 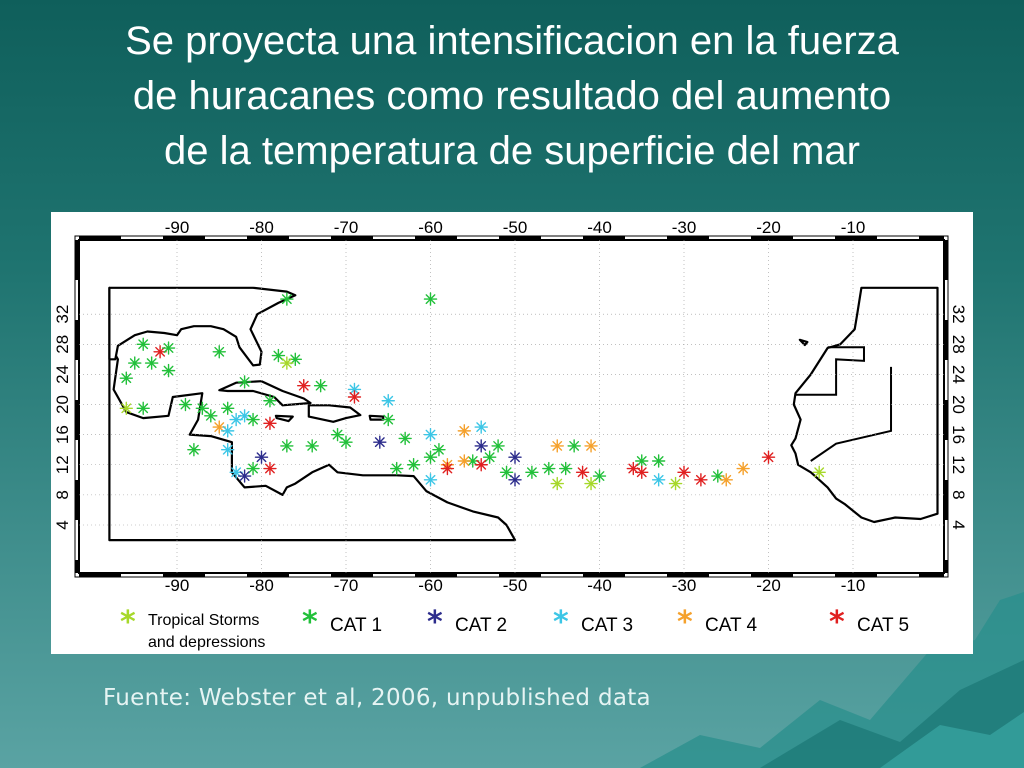 I want to click on legend-marker-cat2: *, so click(x=435, y=622).